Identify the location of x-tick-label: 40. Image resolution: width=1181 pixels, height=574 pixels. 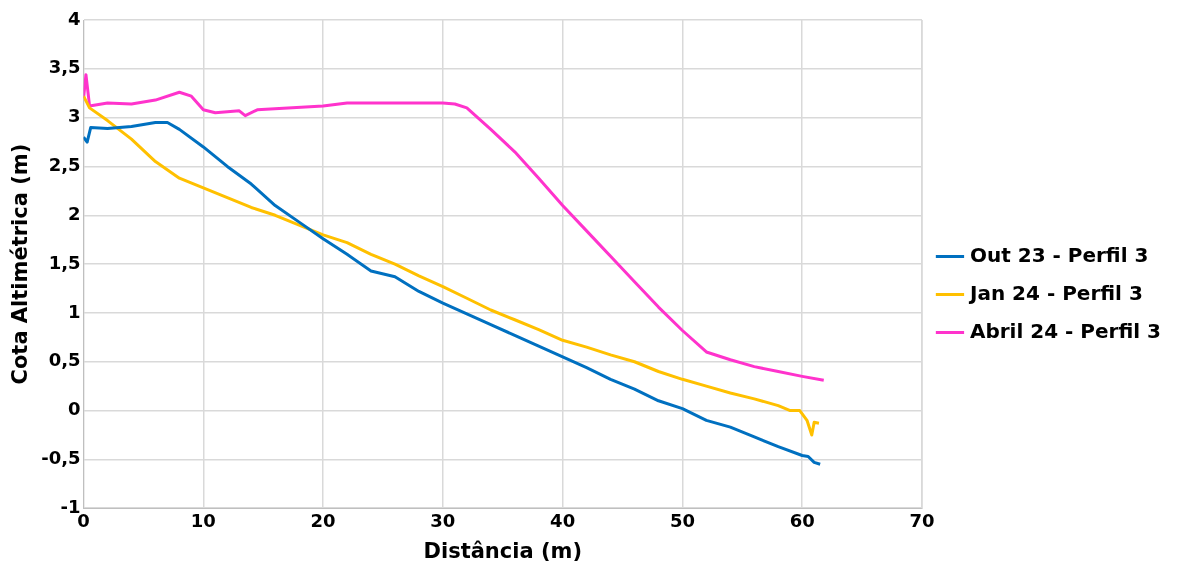
(563, 520).